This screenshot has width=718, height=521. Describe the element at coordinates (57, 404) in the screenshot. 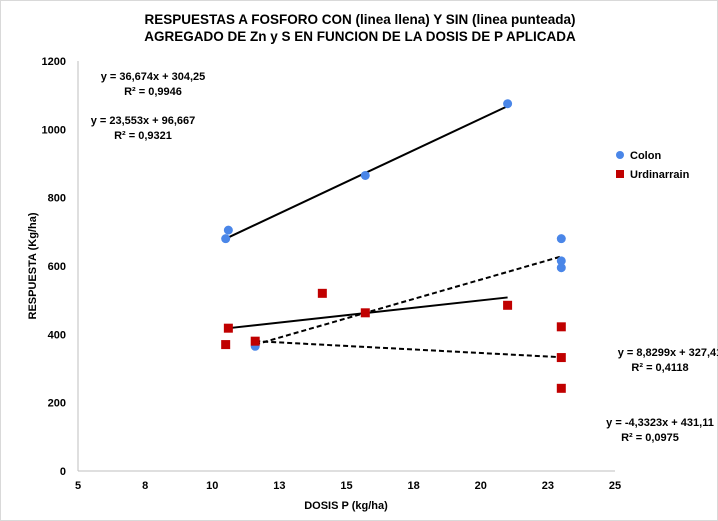

I see `y-tick-label: 200` at that location.